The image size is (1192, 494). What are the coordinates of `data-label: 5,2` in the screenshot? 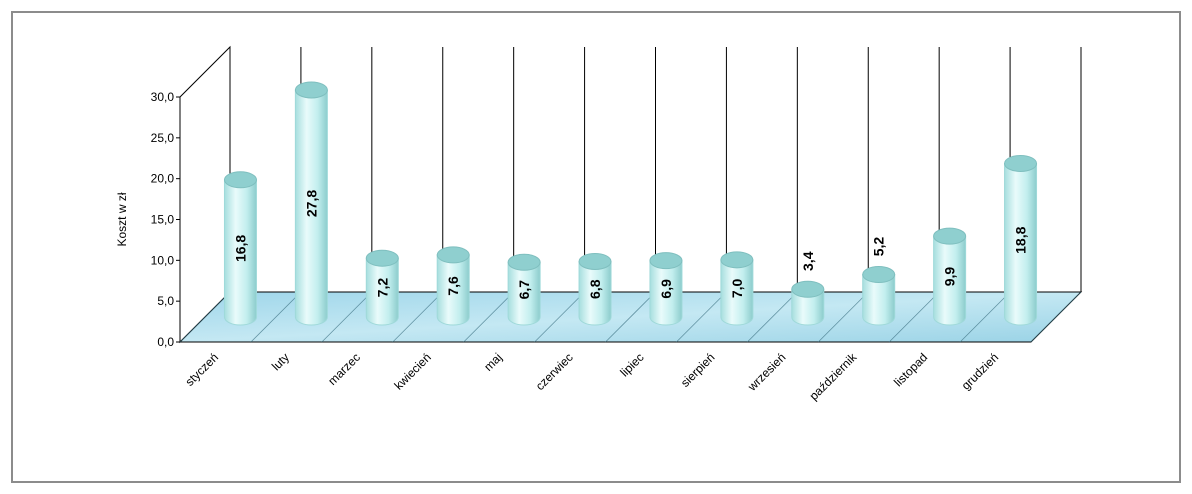 It's located at (879, 247).